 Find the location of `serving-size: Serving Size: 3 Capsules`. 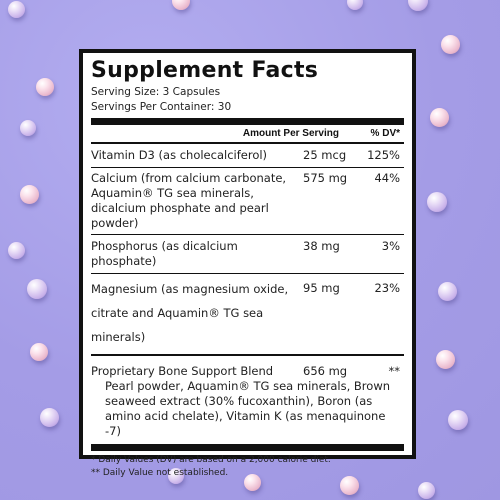

serving-size: Serving Size: 3 Capsules is located at coordinates (156, 92).